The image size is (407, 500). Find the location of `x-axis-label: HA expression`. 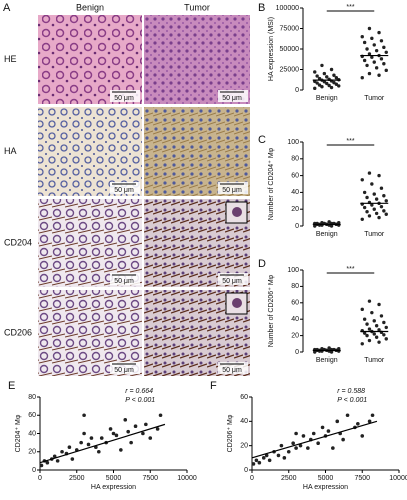

x-axis-label: HA expression is located at coordinates (325, 487).